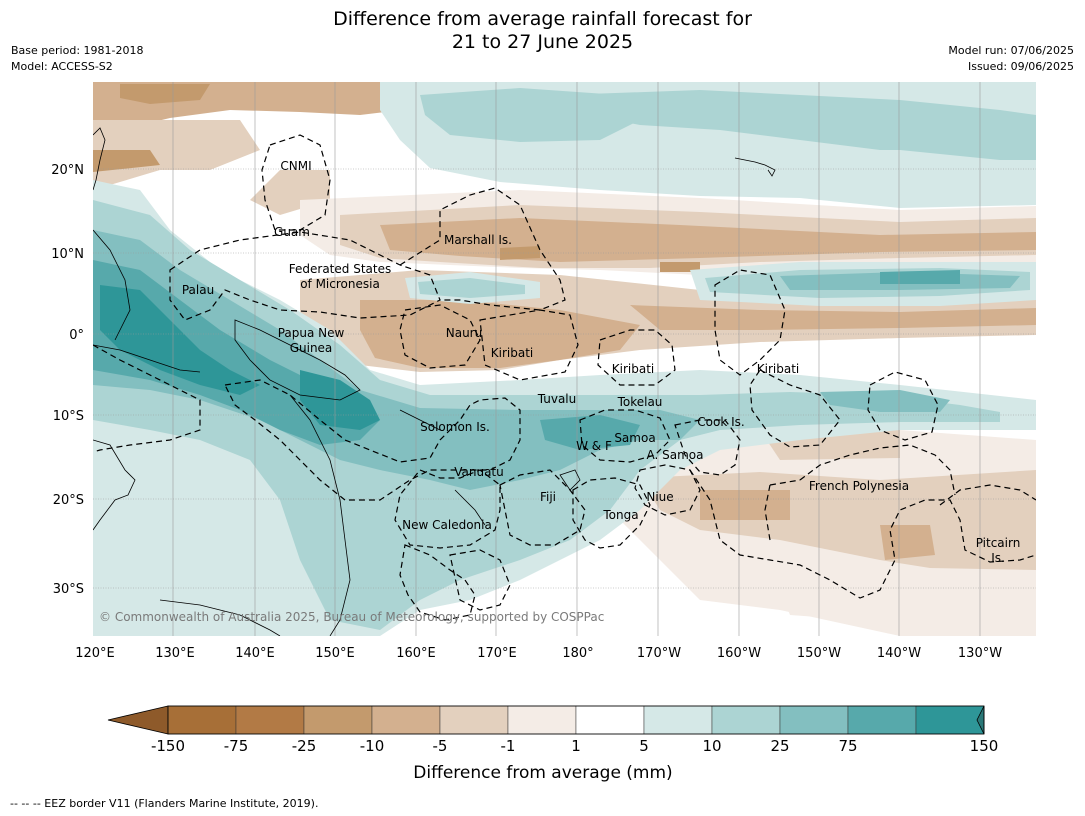 Image resolution: width=1085 pixels, height=816 pixels. I want to click on label-cnmi: CNMI, so click(295, 166).